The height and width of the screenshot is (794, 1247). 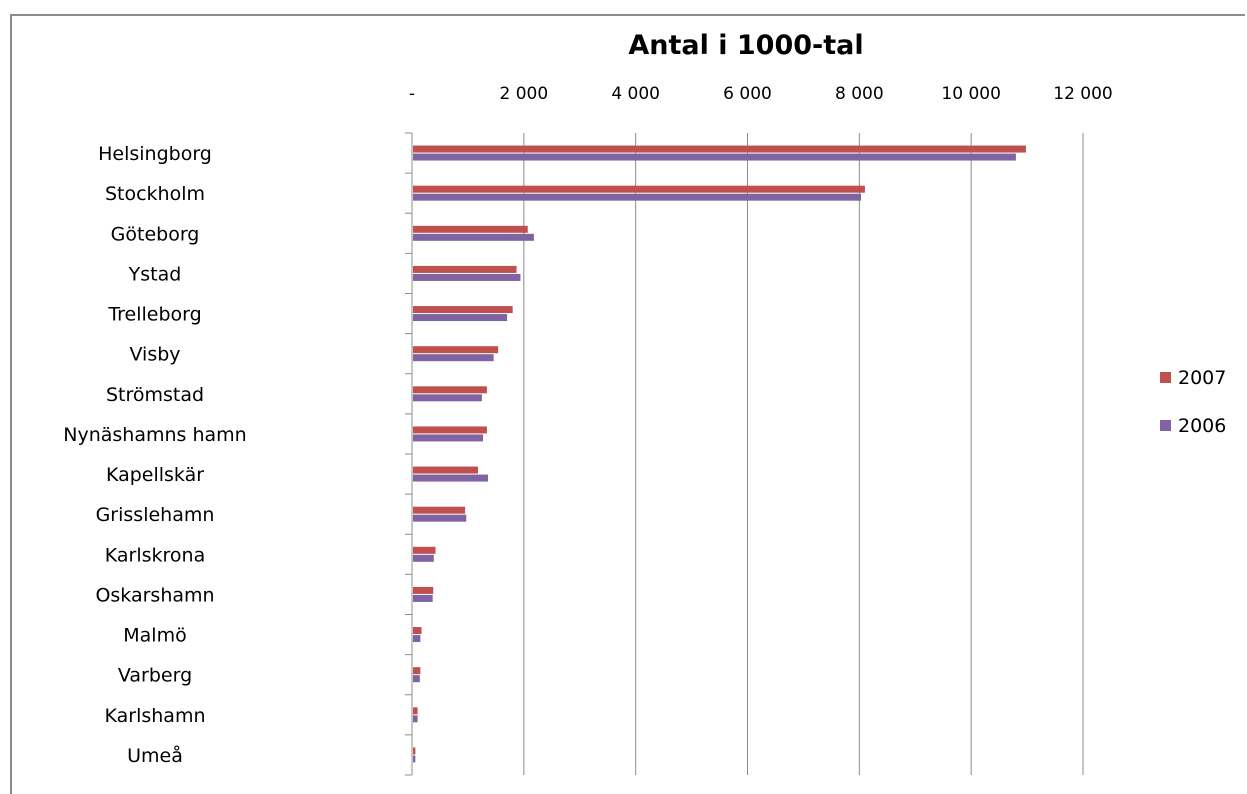 I want to click on category-label: Malmö, so click(x=154, y=636).